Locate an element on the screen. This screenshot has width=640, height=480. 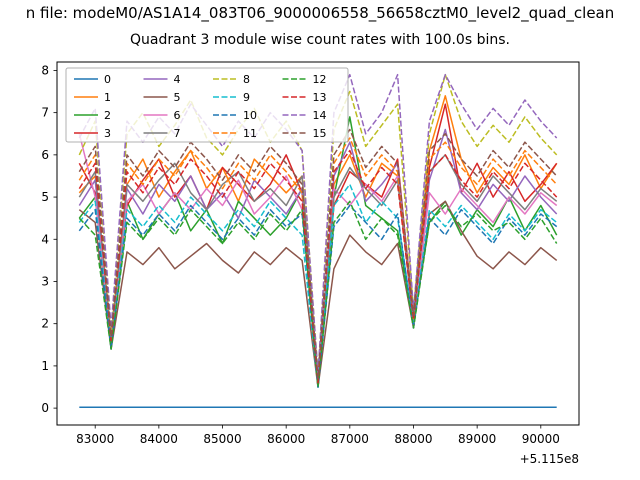
y-tick-label: 3 is located at coordinates (45, 281).